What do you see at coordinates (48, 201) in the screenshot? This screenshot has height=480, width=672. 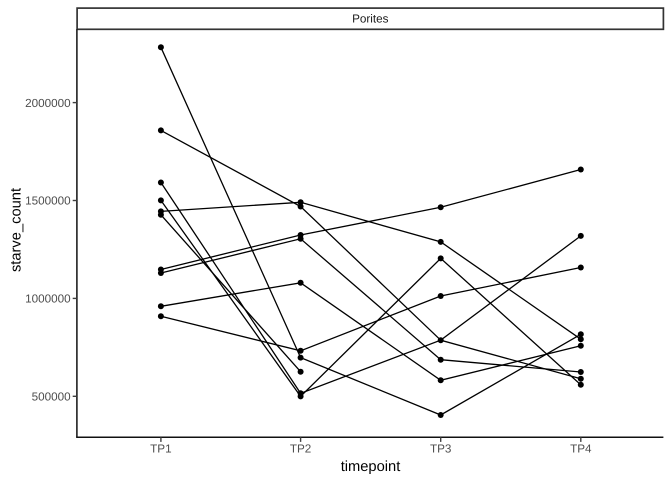 I see `svg-text: 1500000` at bounding box center [48, 201].